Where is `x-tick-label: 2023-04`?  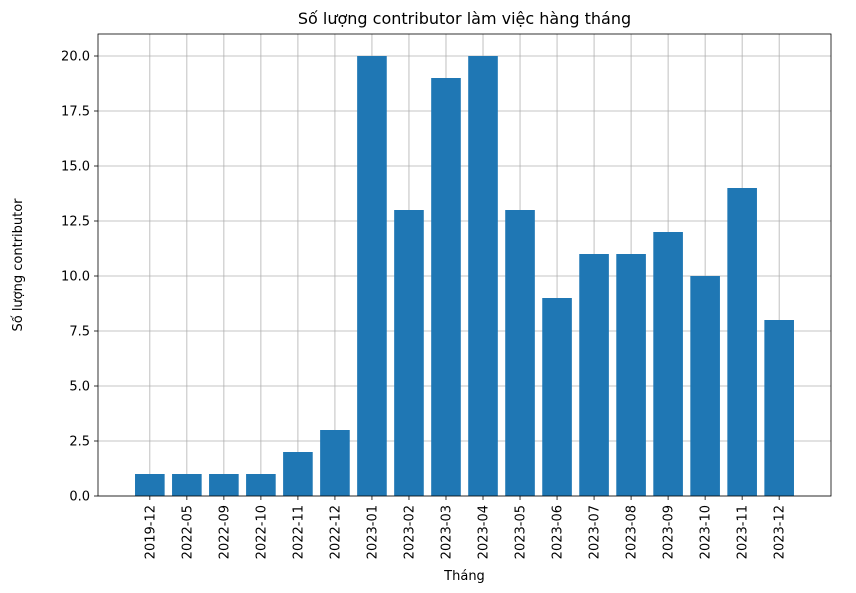
x-tick-label: 2023-04 is located at coordinates (484, 532).